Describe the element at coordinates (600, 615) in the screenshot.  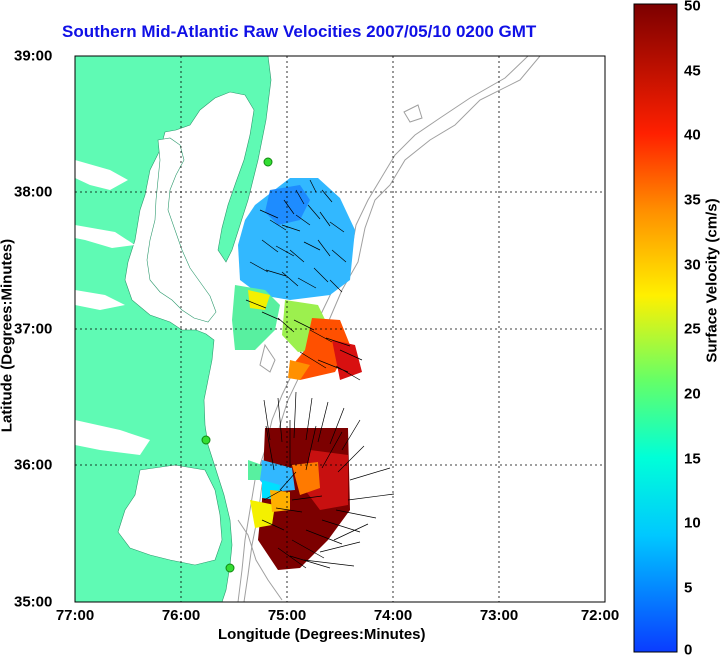
I see `x-tick-label: 72:00` at that location.